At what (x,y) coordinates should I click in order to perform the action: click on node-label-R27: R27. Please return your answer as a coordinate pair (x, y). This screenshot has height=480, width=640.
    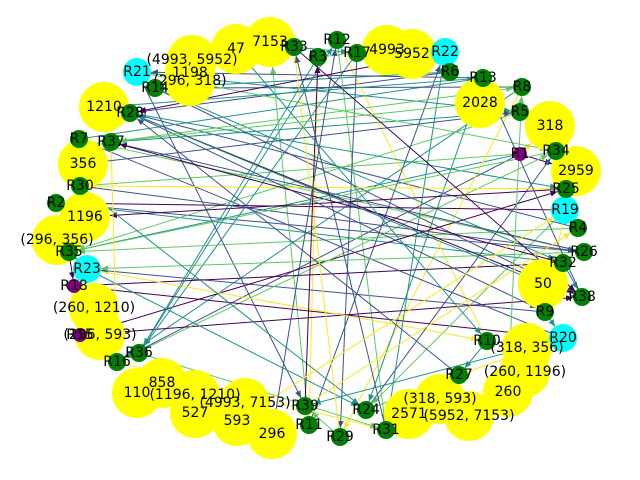
    Looking at the image, I should click on (459, 375).